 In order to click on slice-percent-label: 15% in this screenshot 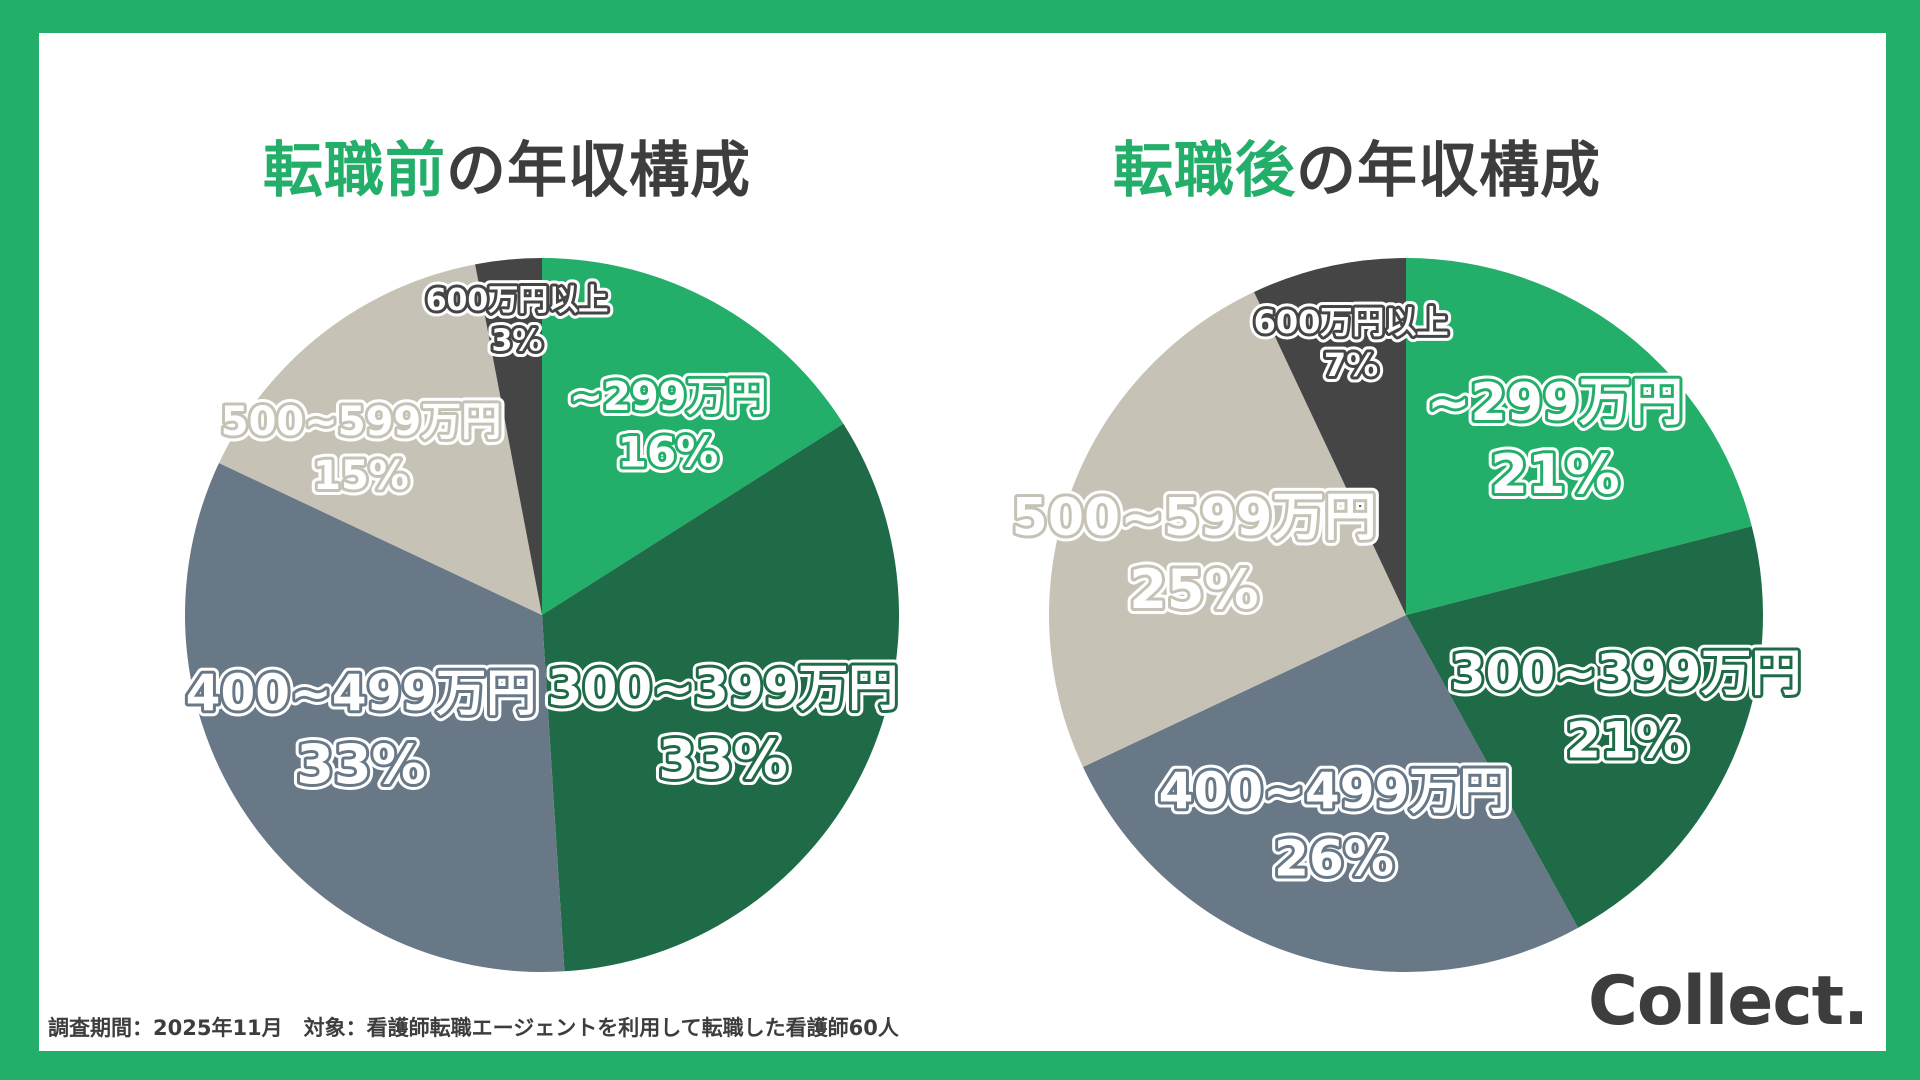, I will do `click(361, 476)`.